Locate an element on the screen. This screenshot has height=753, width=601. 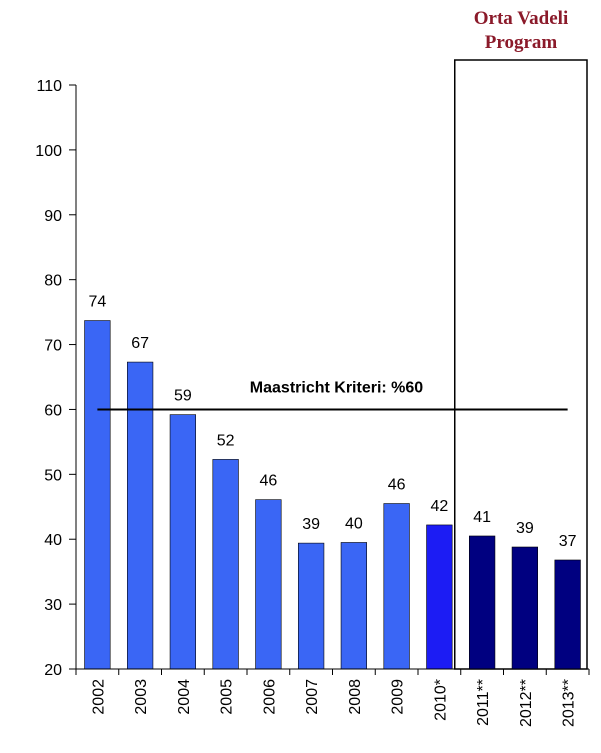
x-tick-label: 2010* is located at coordinates (440, 700).